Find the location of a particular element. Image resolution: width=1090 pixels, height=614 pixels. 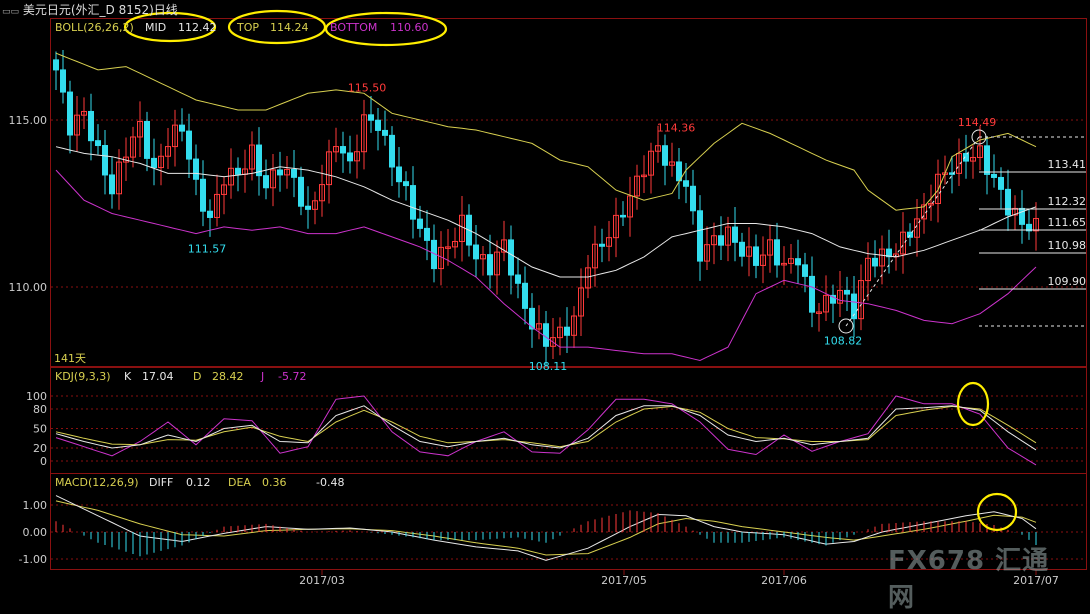

macd-dea-line is located at coordinates (546, 528).